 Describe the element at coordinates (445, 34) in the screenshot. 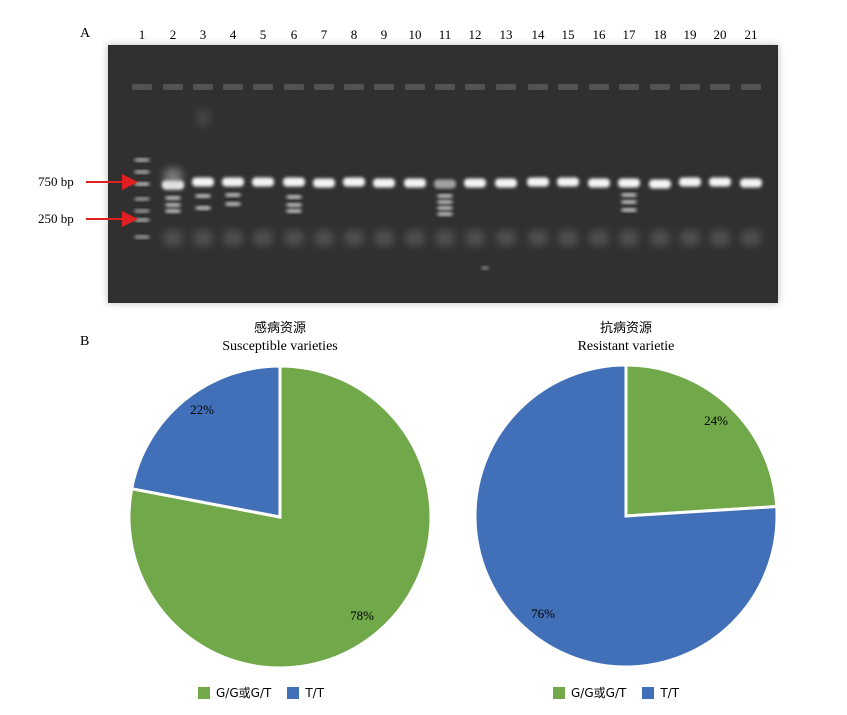

I see `lane-number: 11` at that location.